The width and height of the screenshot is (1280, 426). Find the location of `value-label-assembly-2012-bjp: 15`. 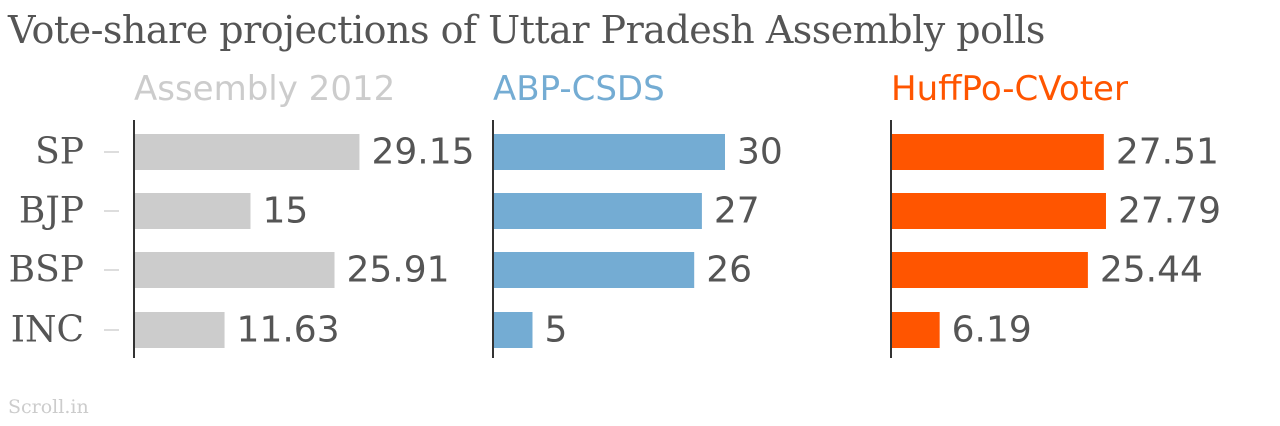

value-label-assembly-2012-bjp: 15 is located at coordinates (286, 211).